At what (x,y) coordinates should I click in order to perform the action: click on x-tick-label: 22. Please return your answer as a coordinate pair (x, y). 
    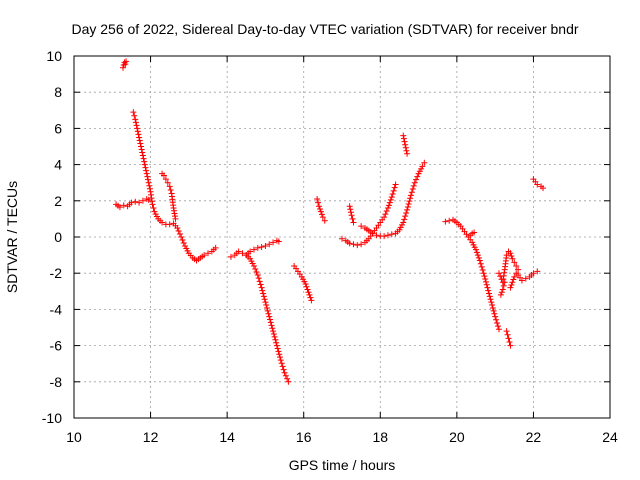
    Looking at the image, I should click on (534, 437).